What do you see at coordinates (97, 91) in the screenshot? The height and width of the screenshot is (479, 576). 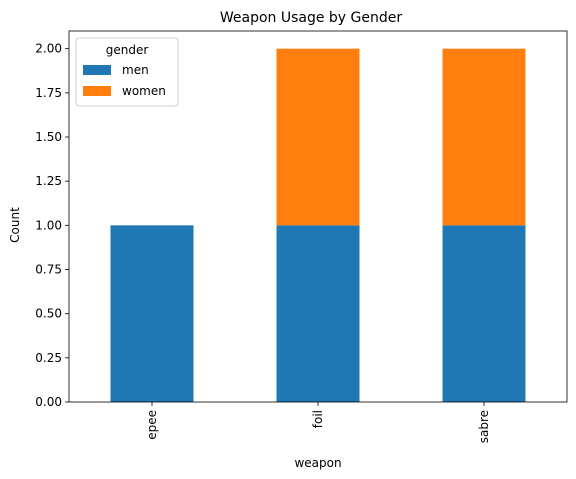 I see `legend-swatch-women` at bounding box center [97, 91].